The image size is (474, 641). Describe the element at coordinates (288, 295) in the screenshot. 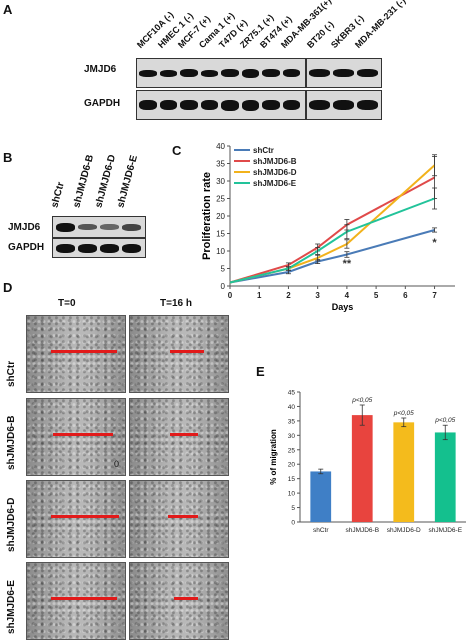

I see `x-tick-label: 2` at that location.